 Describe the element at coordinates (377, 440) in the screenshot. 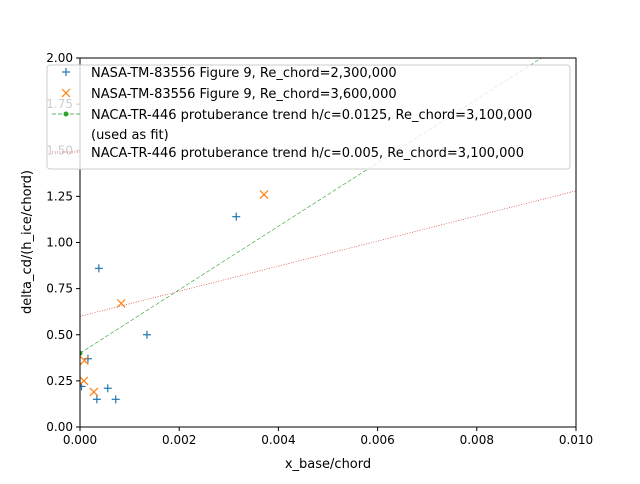

I see `x-tick-label: 0.006` at that location.